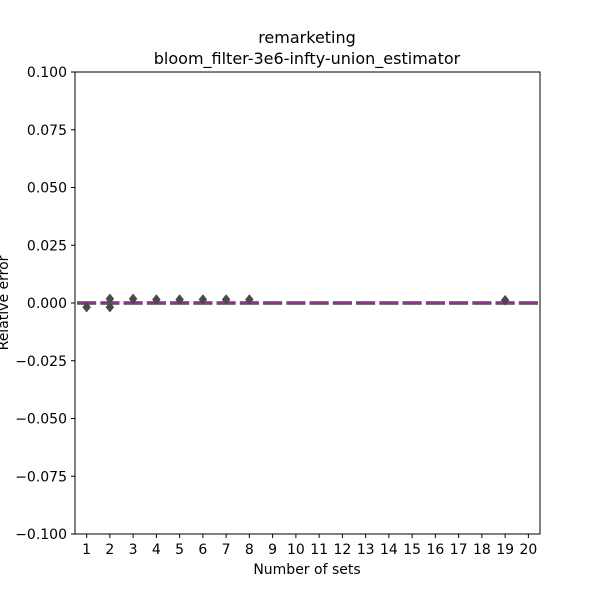  What do you see at coordinates (307, 59) in the screenshot?
I see `chart-subtitle: bloom_filter-3e6-infty-union_estimator` at bounding box center [307, 59].